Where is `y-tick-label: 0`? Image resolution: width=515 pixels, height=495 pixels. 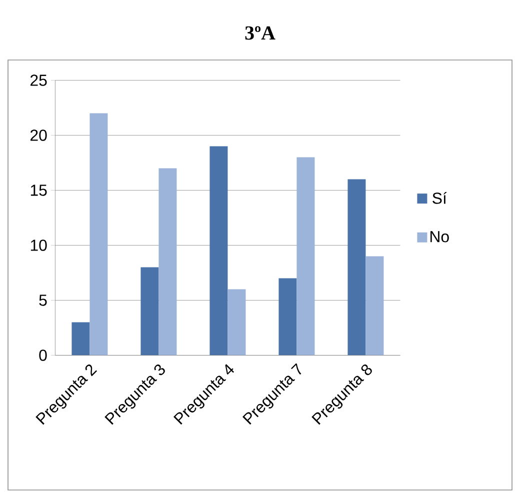 y-tick-label: 0 is located at coordinates (43, 355).